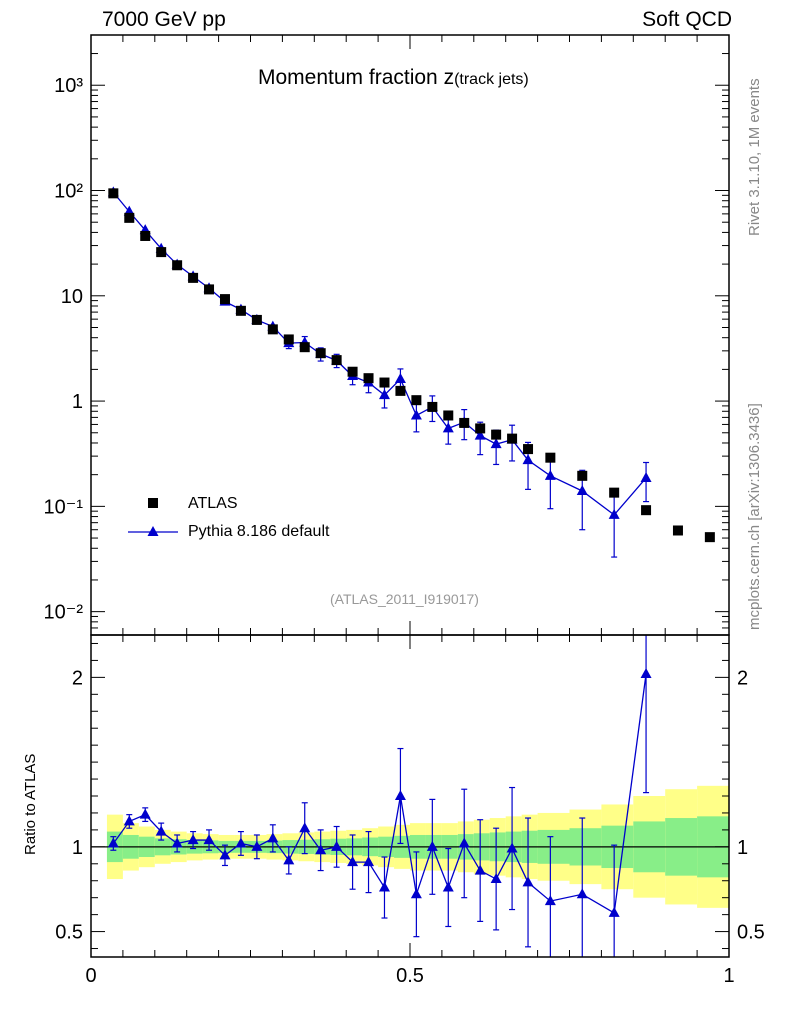 This screenshot has height=1024, width=786. I want to click on legend-marker-pythia, so click(153, 531).